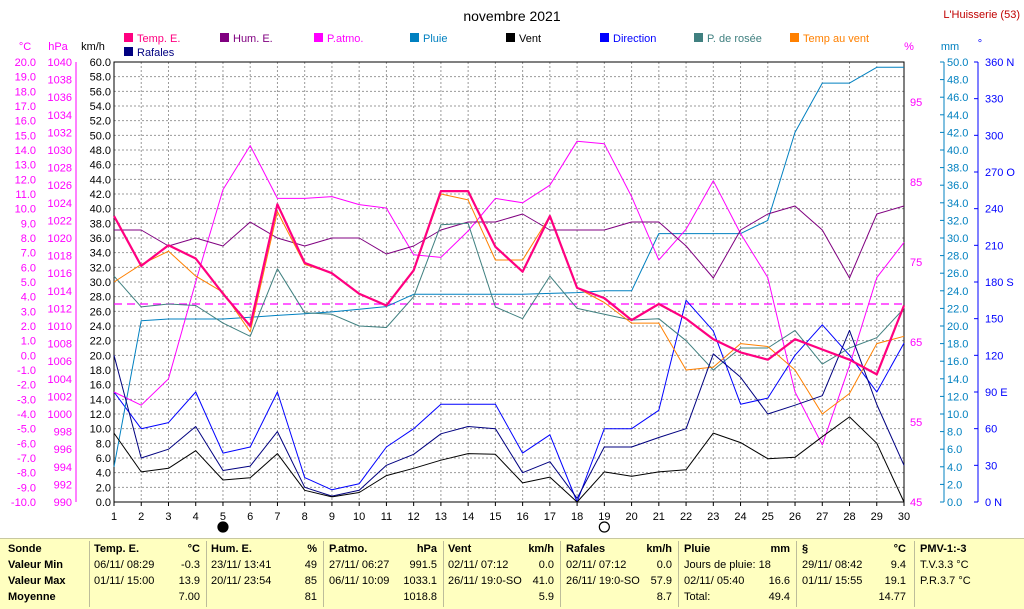 The image size is (1024, 609). I want to click on wind-tick-label: 54.0, so click(100, 107).